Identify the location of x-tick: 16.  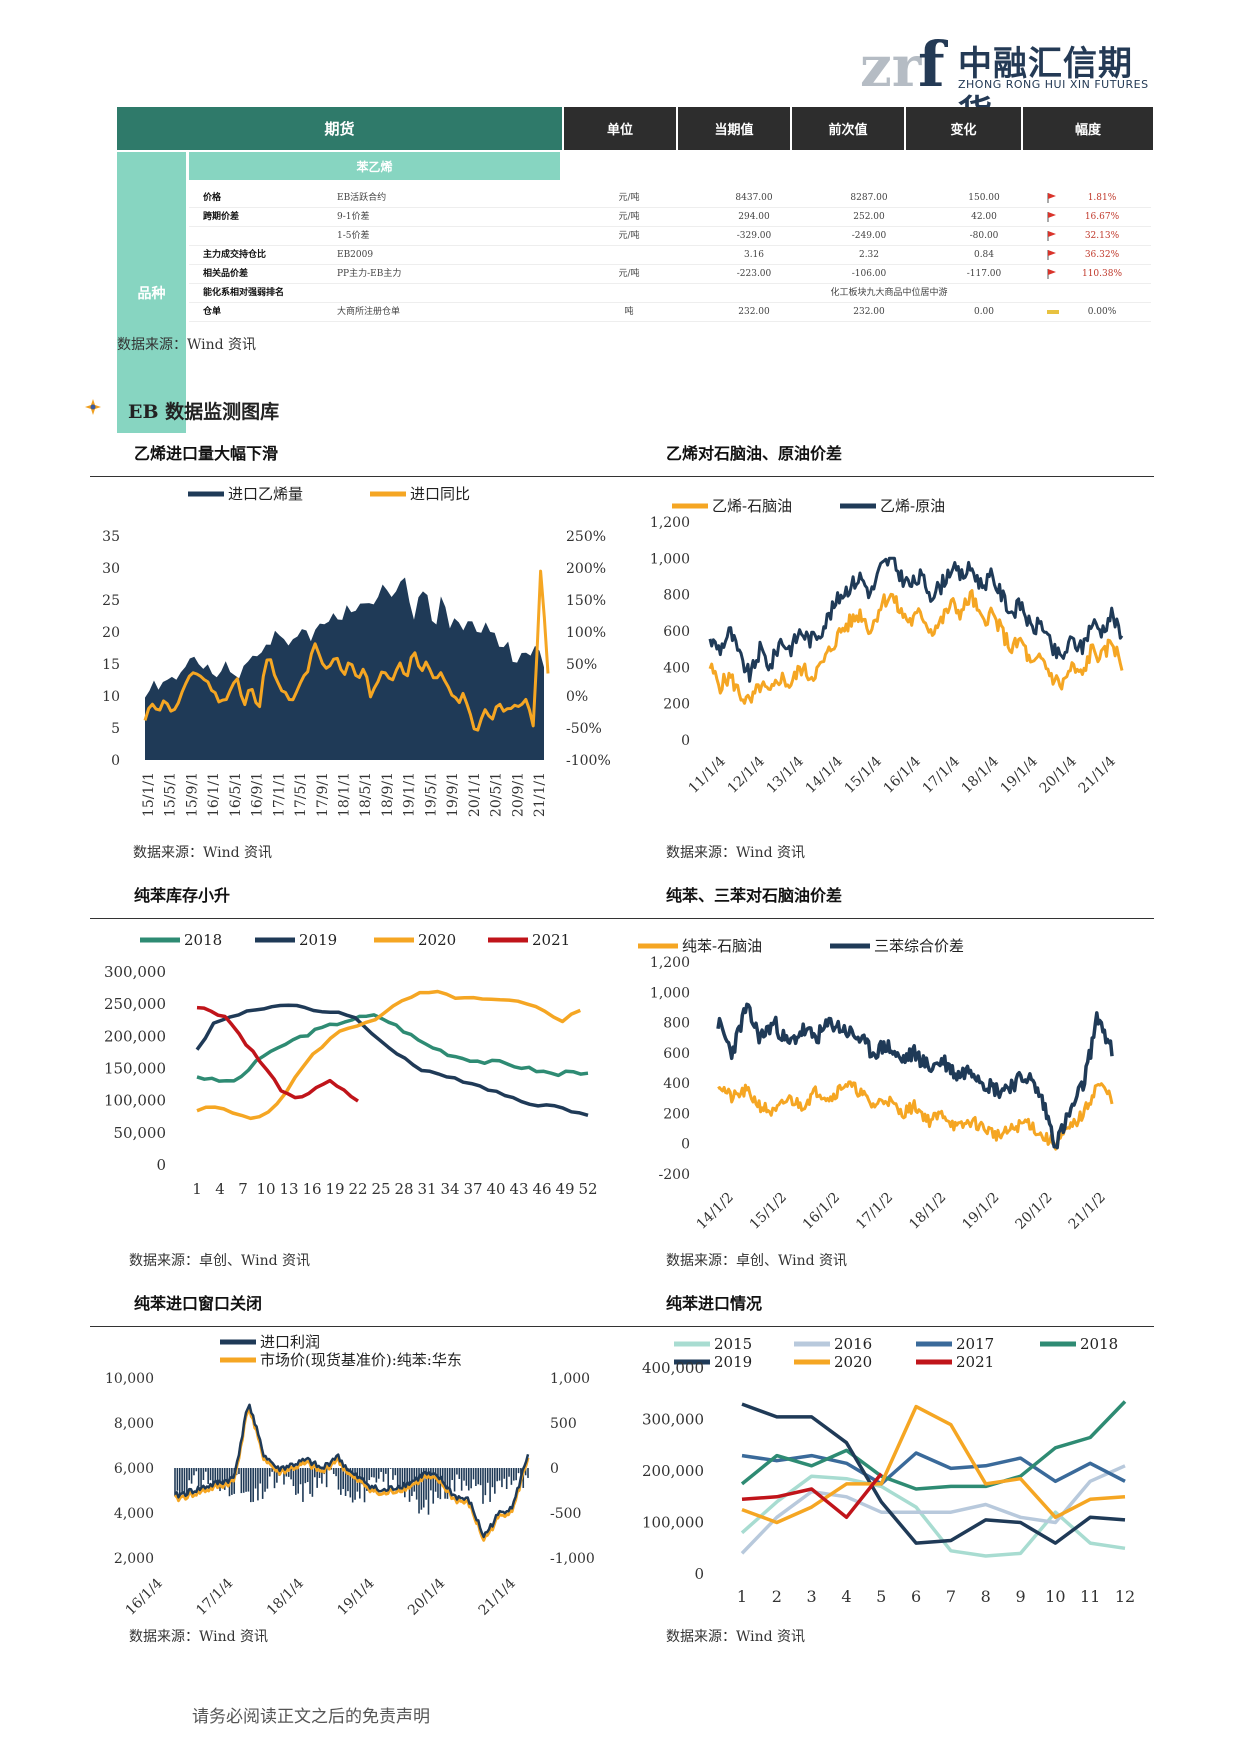
(311, 1189).